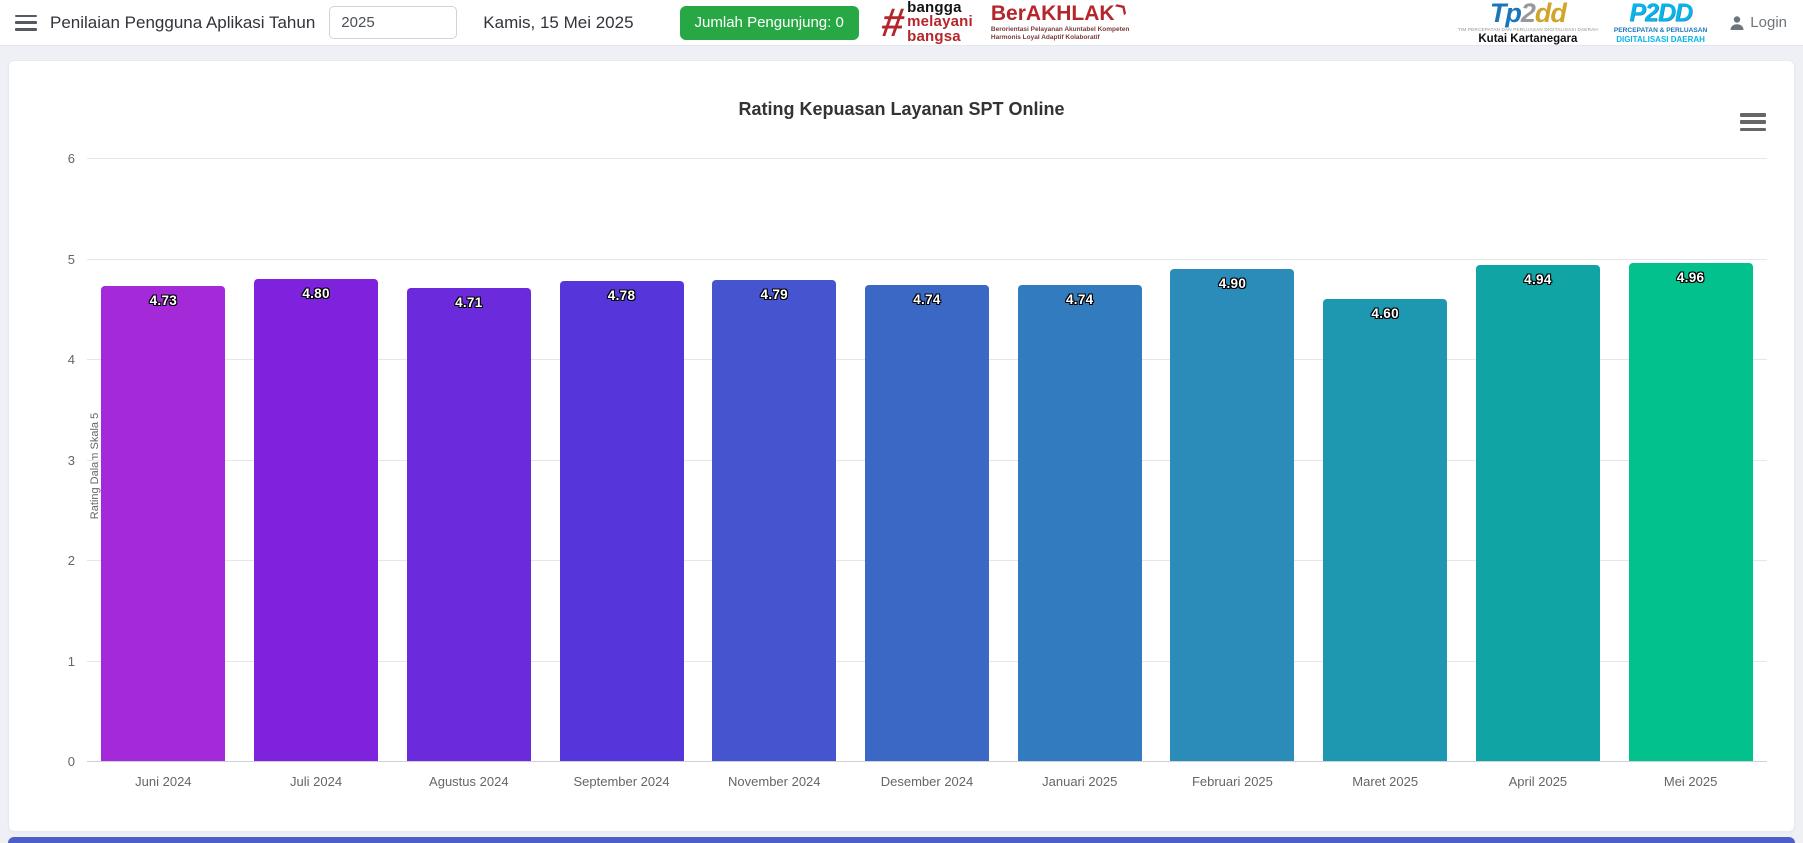 The width and height of the screenshot is (1803, 843). Describe the element at coordinates (1550, 14) in the screenshot. I see `tp2dd-text-gold: dd` at that location.